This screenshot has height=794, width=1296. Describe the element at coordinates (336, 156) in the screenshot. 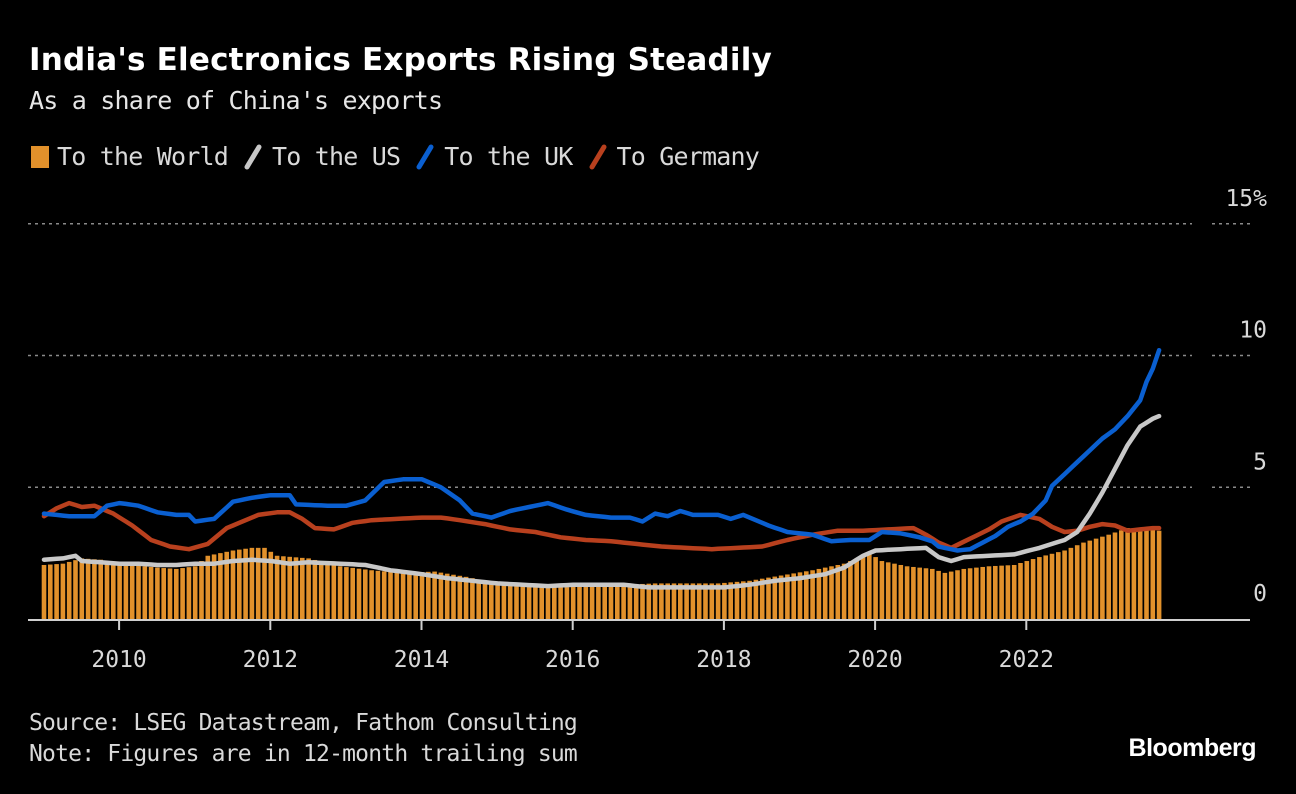

I see `legend-us-label: To the US` at that location.